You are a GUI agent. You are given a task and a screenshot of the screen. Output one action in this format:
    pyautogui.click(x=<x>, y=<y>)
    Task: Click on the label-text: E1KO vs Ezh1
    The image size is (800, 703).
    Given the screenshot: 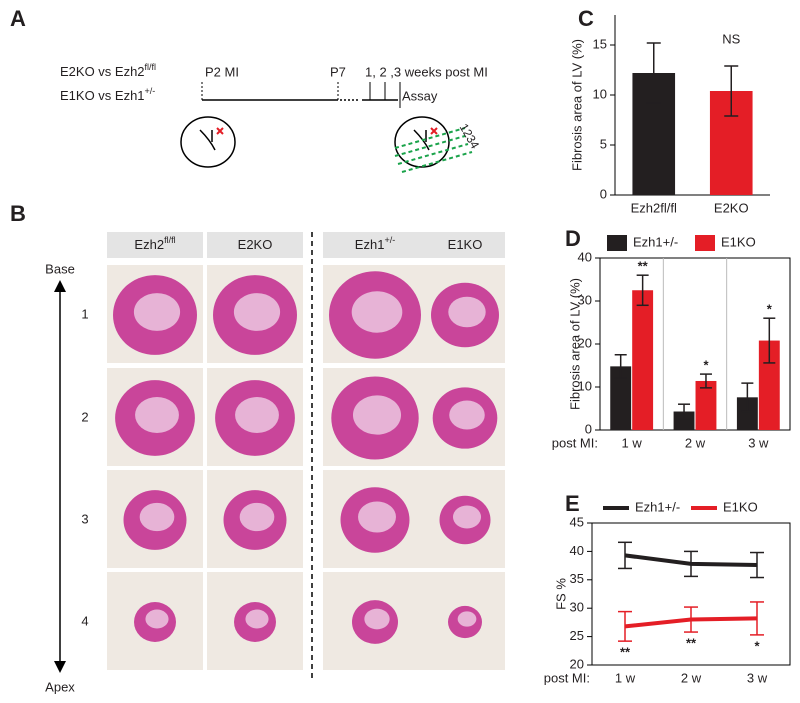 What is the action you would take?
    pyautogui.click(x=102, y=95)
    